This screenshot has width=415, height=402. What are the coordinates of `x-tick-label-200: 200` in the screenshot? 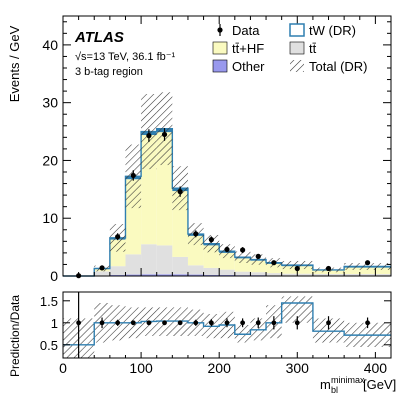 It's located at (220, 368).